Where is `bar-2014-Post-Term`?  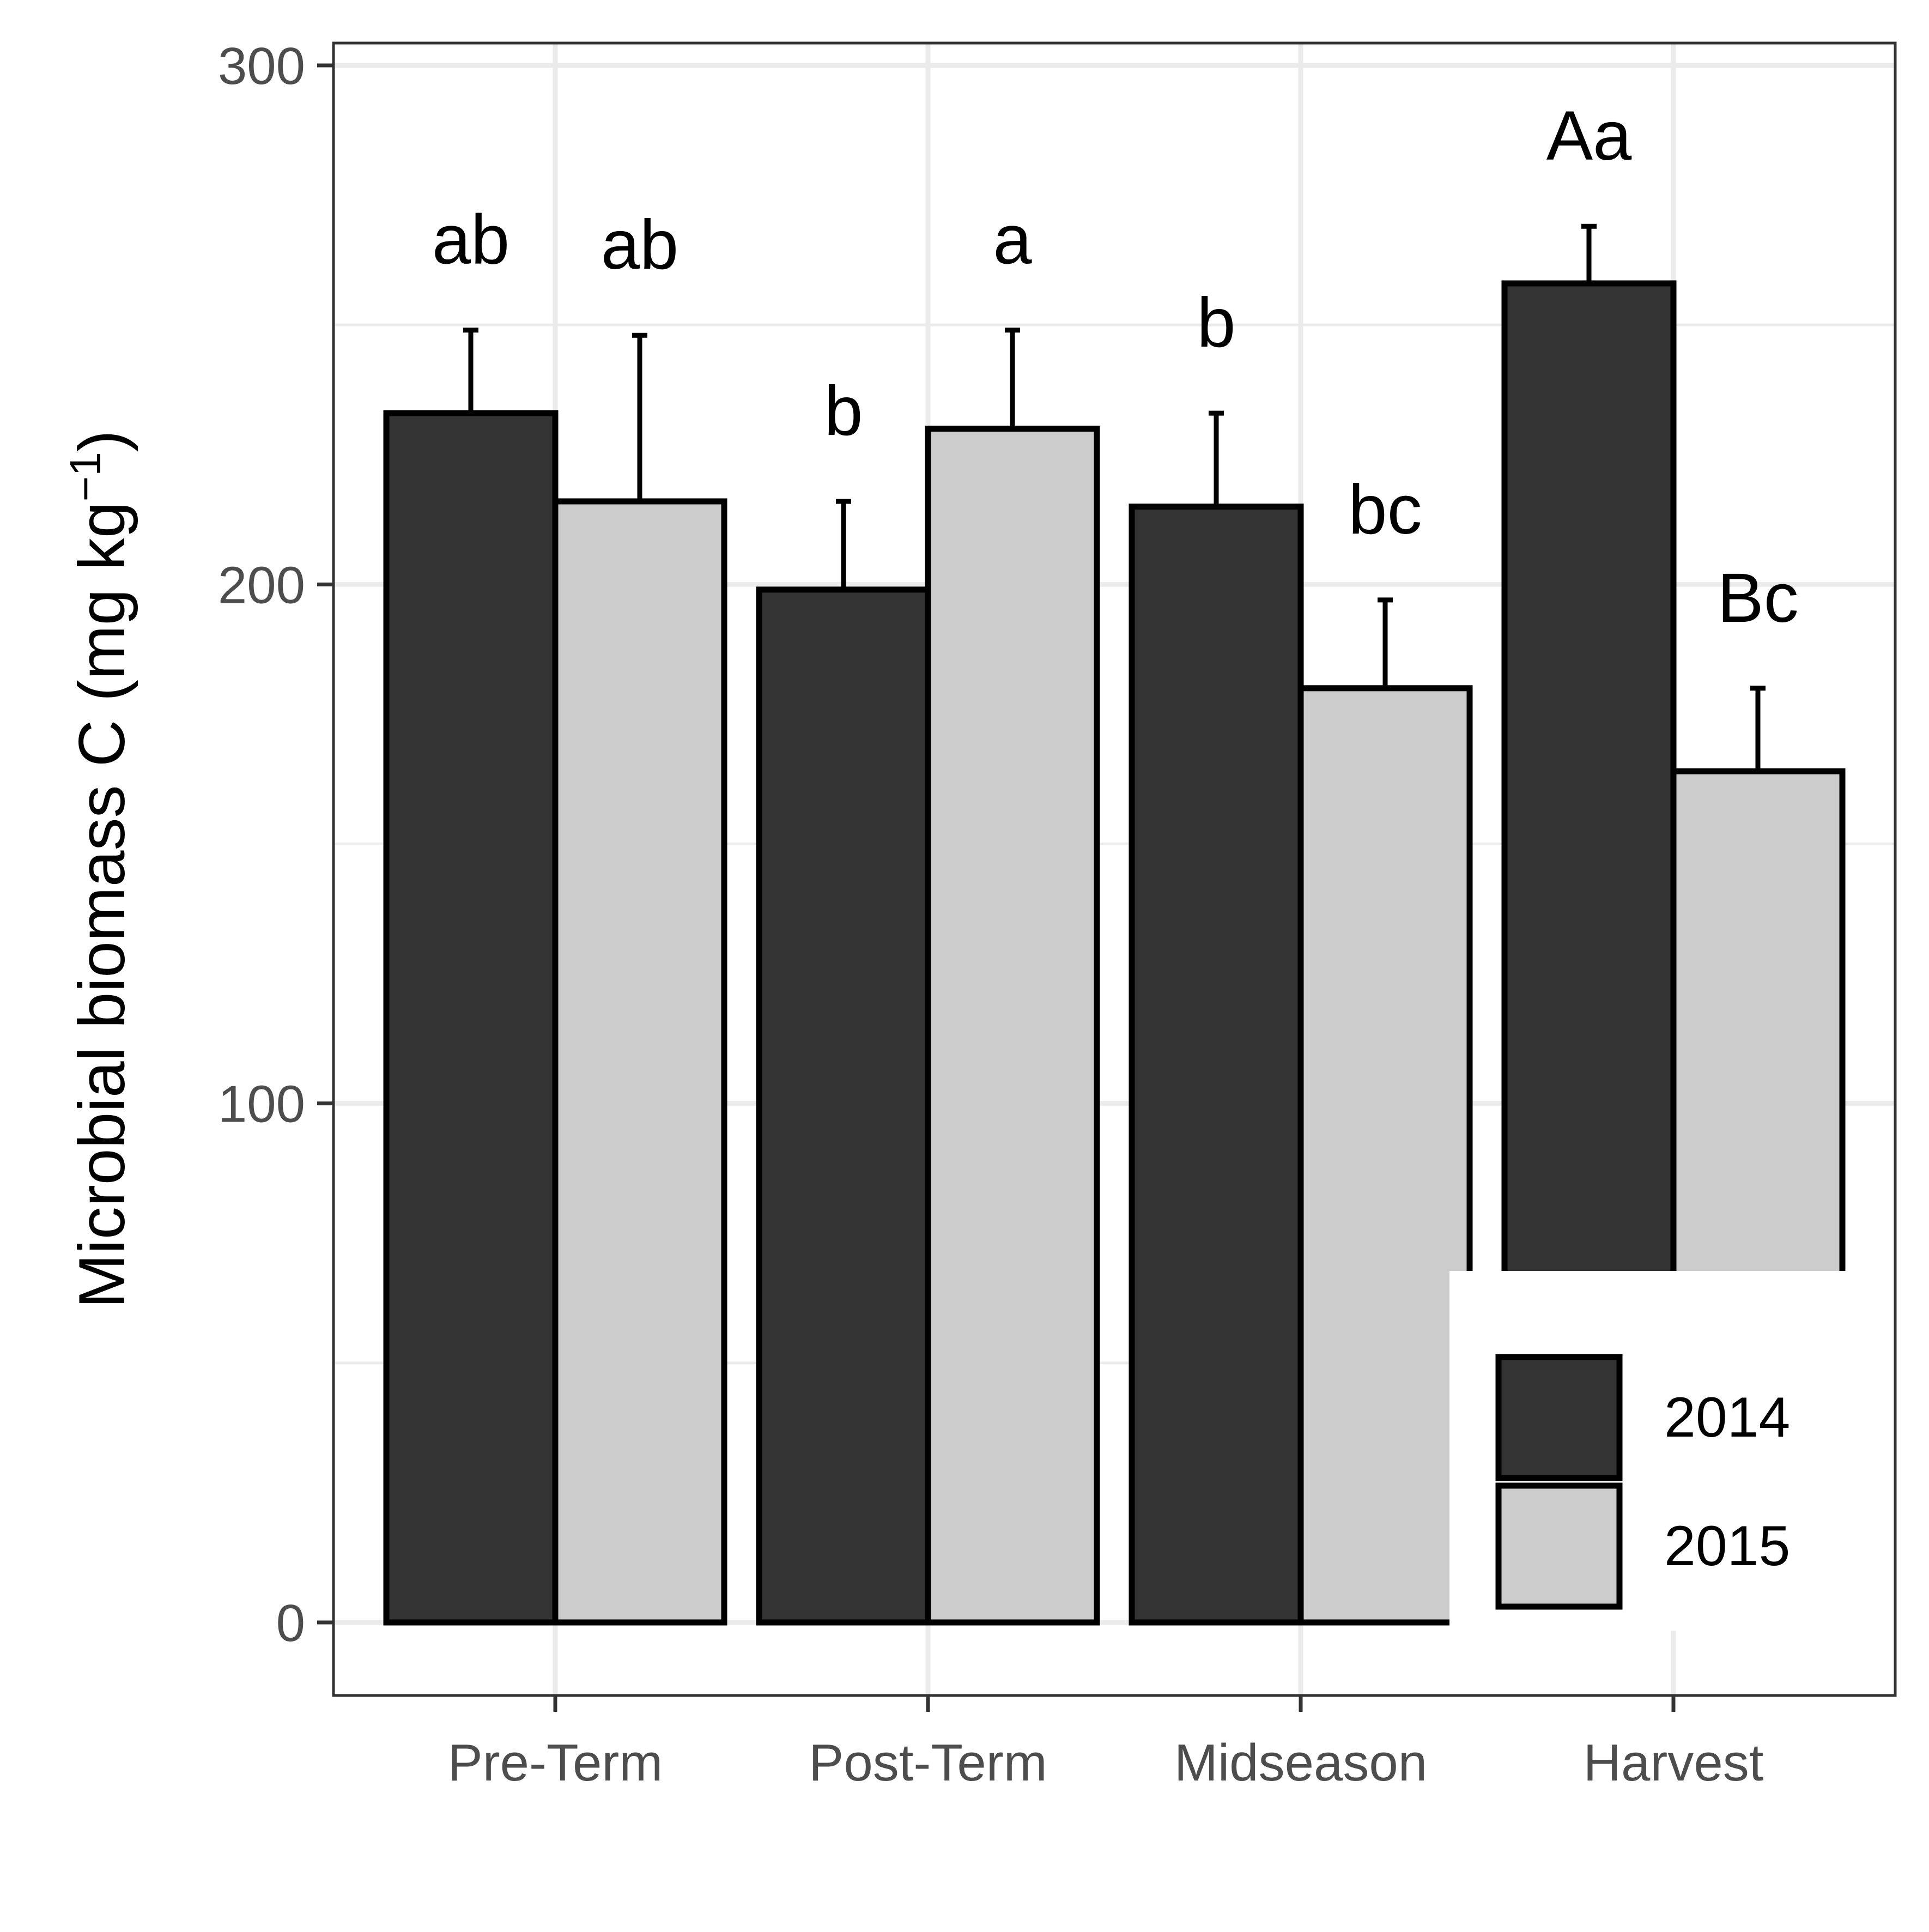 bar-2014-Post-Term is located at coordinates (844, 1106).